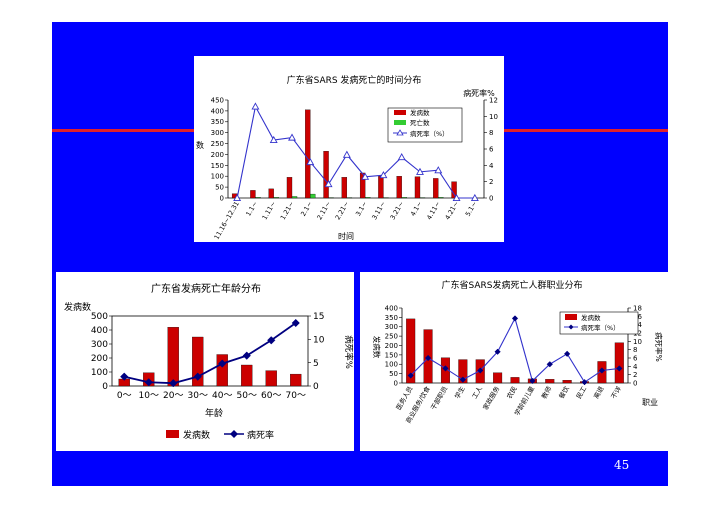  Describe the element at coordinates (296, 396) in the screenshot. I see `x-tick-label: 70～` at that location.